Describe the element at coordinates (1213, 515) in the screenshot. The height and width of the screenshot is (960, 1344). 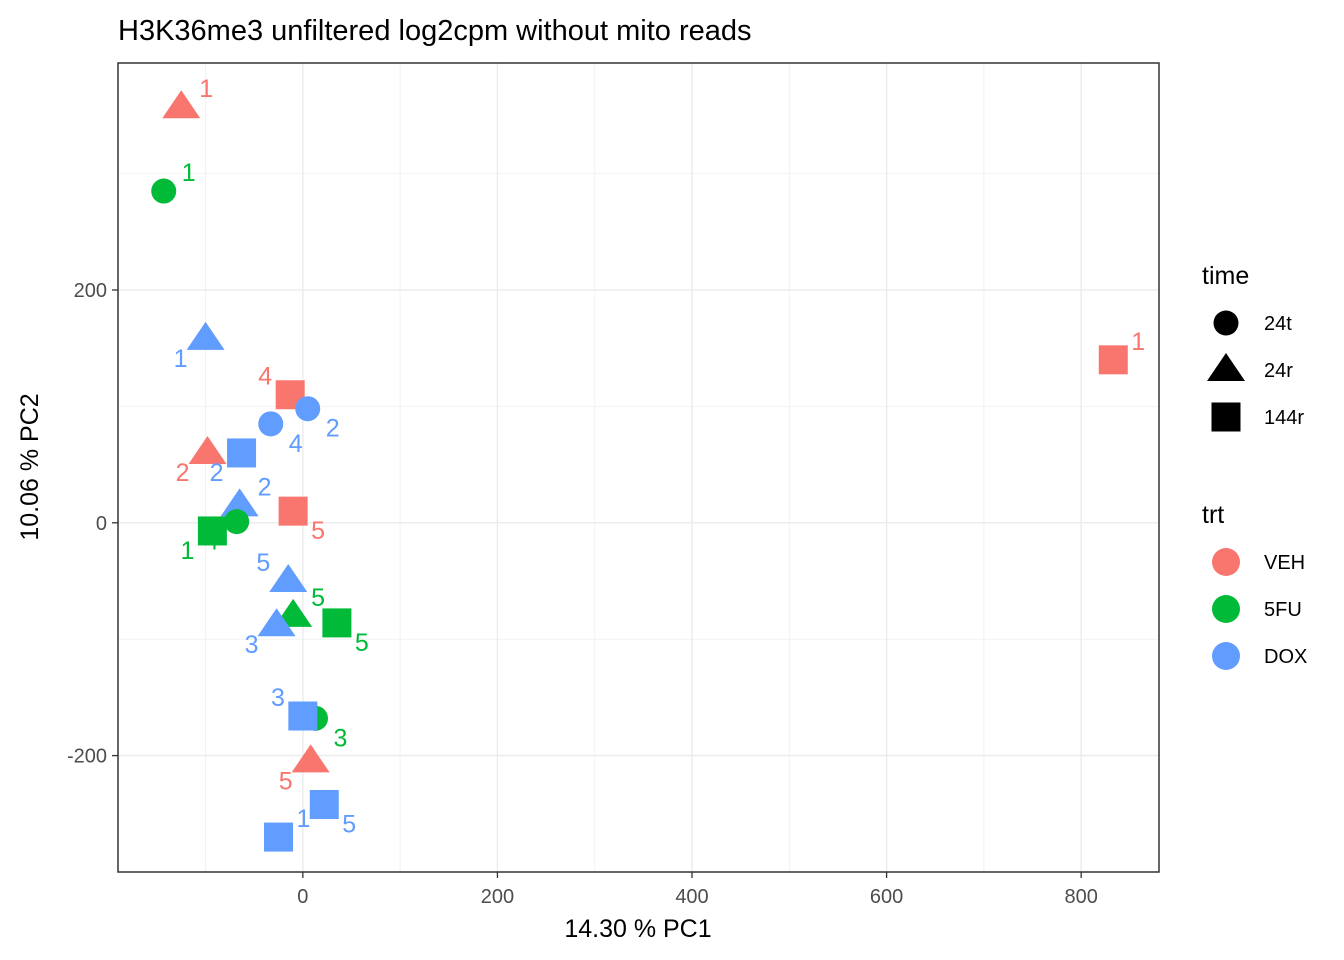
I see `legend-trt-title: trt` at that location.